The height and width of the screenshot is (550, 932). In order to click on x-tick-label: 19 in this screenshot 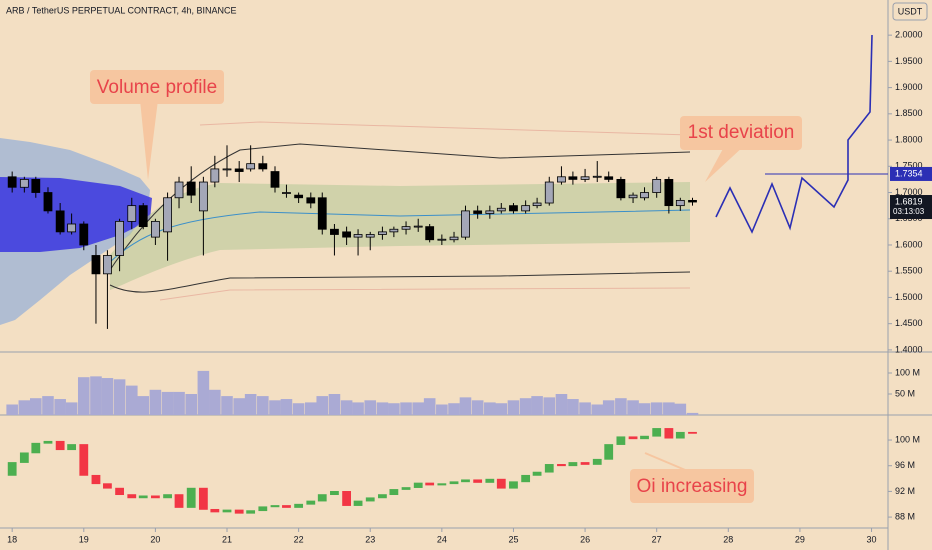, I will do `click(84, 539)`.